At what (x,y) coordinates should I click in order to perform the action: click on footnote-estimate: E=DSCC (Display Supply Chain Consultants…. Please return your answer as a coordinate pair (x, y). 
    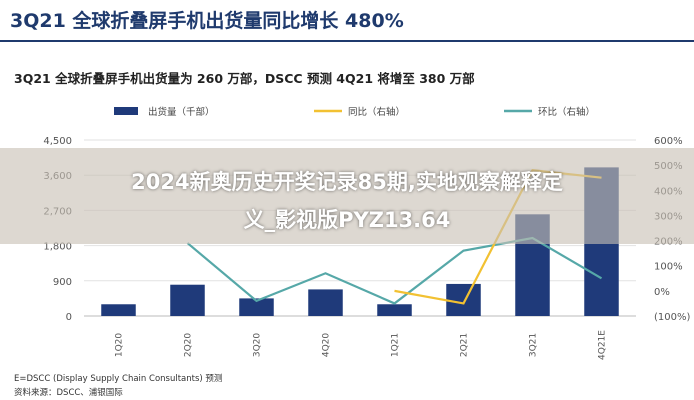
    Looking at the image, I should click on (118, 379).